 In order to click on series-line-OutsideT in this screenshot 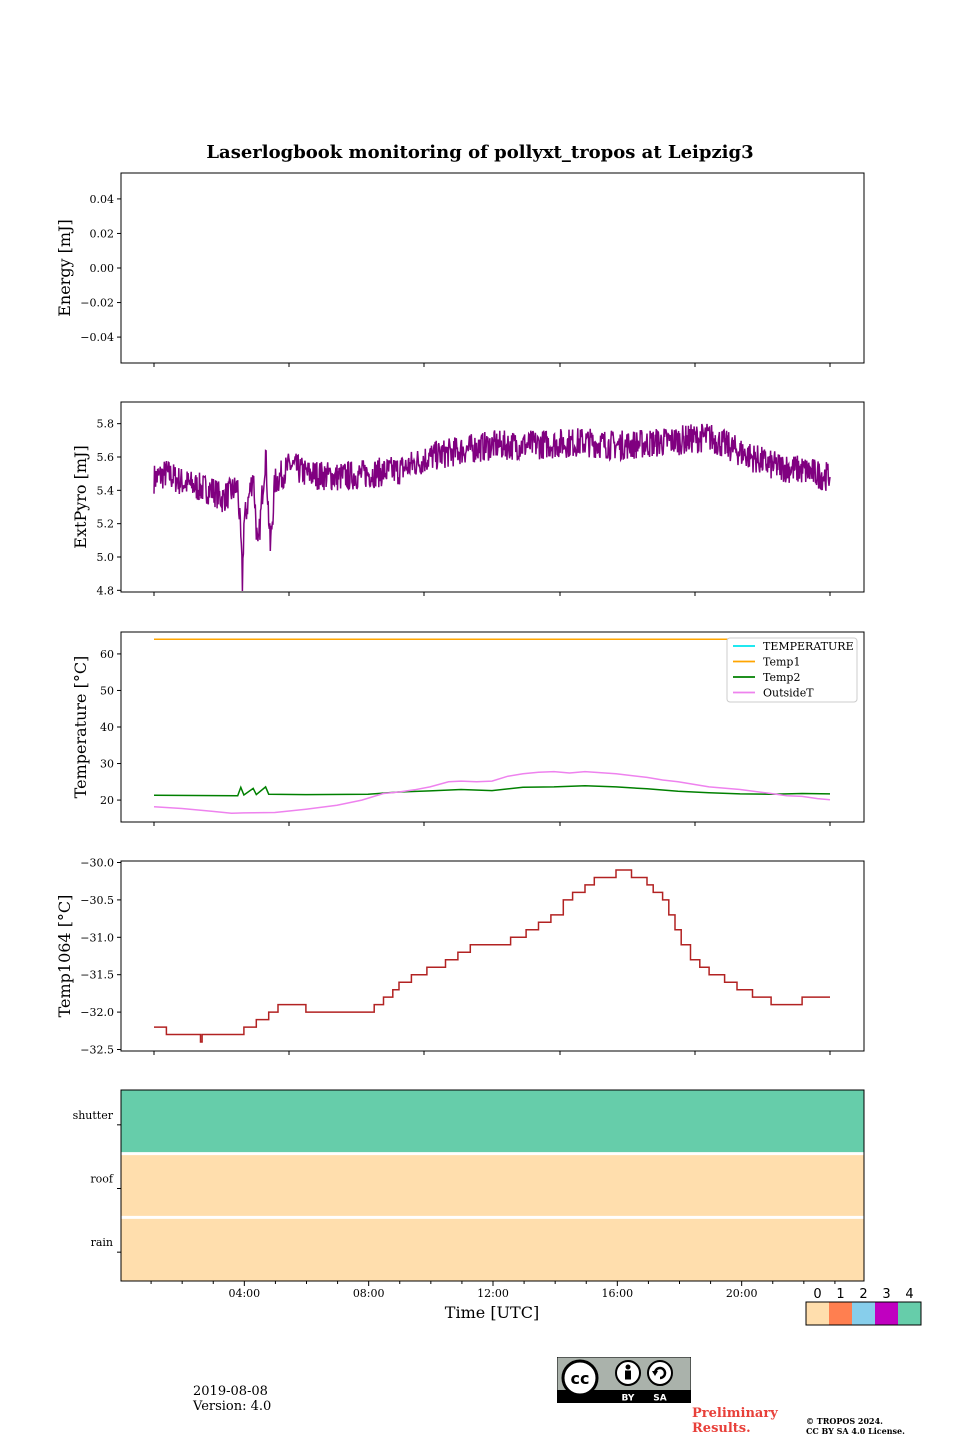, I will do `click(492, 792)`.